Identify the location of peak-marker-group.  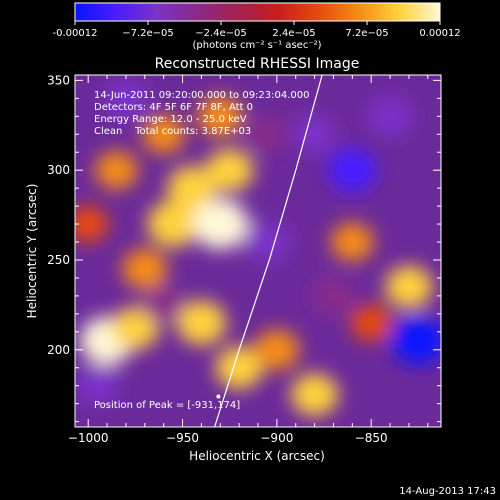
(218, 396).